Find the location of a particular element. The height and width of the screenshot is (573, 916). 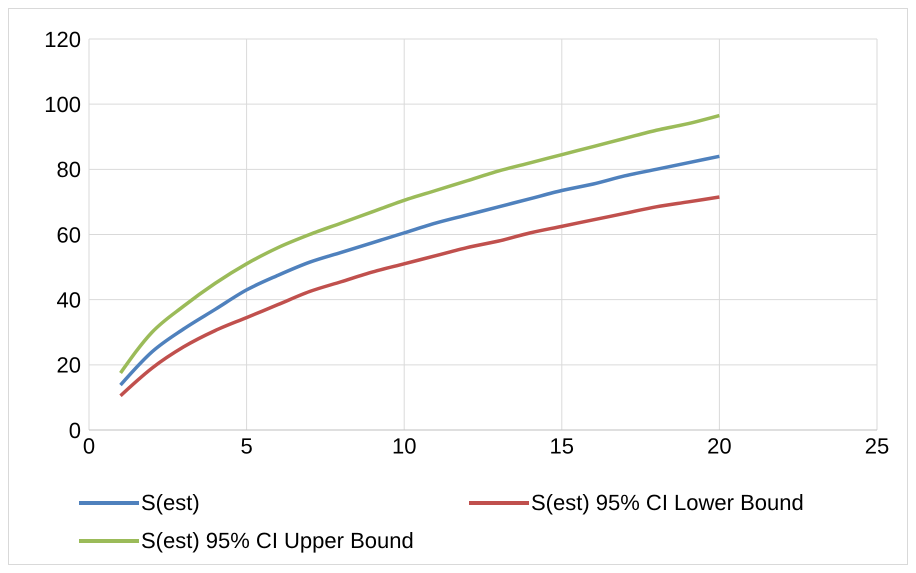

y-tick-label: 100 is located at coordinates (62, 104).